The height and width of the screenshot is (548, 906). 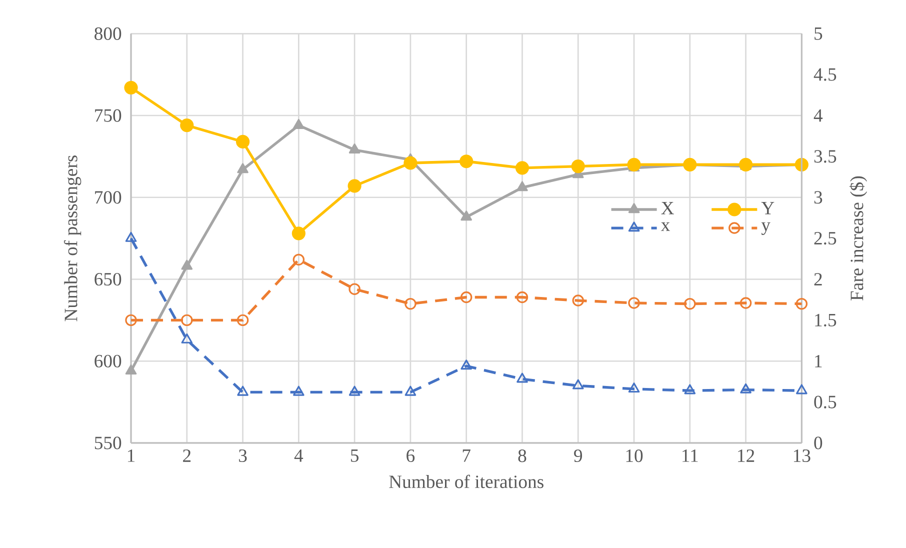 What do you see at coordinates (825, 238) in the screenshot?
I see `y2-tick-label: 2.5` at bounding box center [825, 238].